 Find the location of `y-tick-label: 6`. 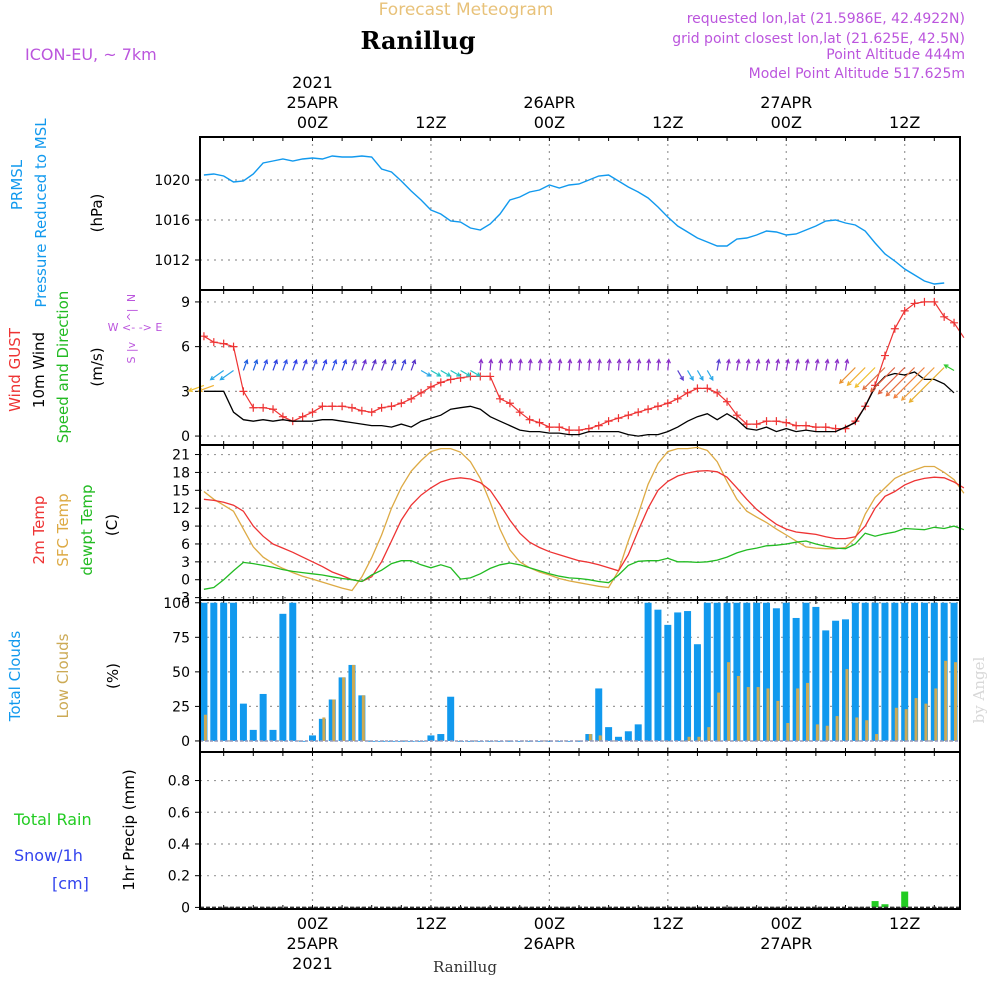

y-tick-label: 6 is located at coordinates (185, 545).